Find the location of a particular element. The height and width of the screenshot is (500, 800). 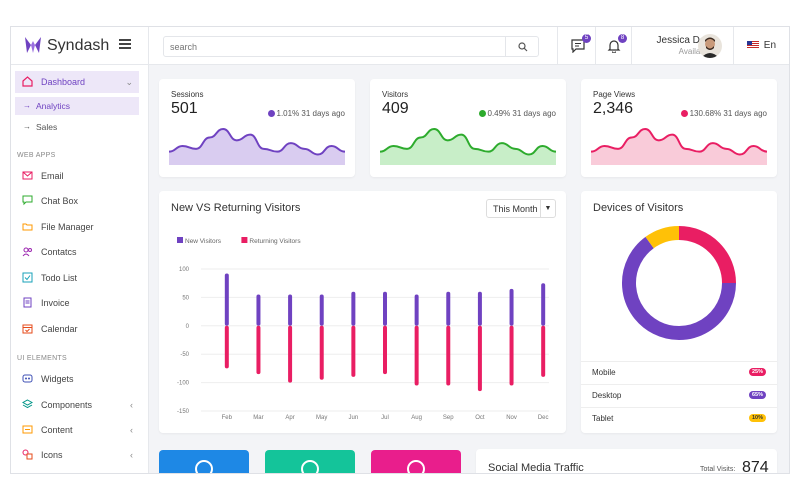

device-percent-badge: 10% is located at coordinates (757, 418).